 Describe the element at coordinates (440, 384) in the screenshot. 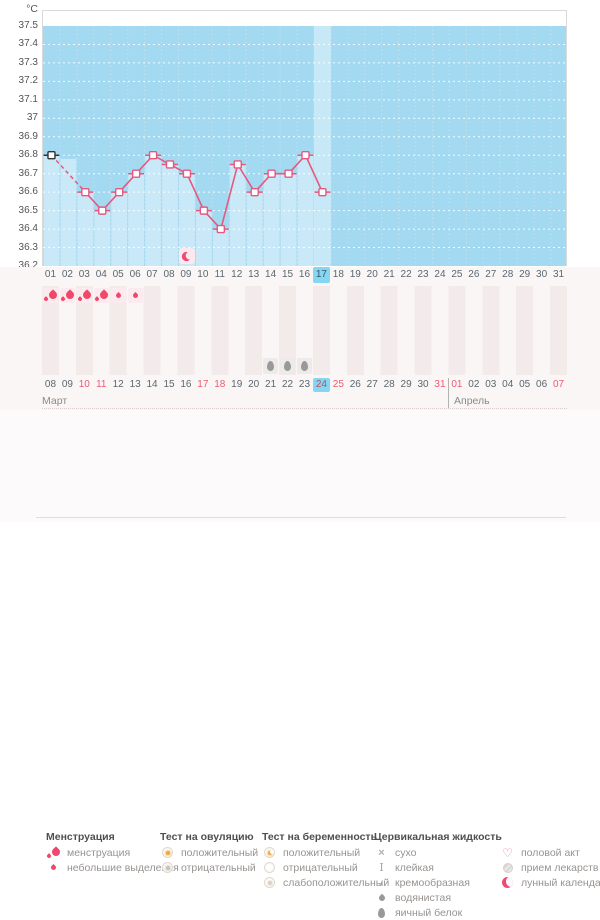

I see `calendar-date-cell: 31` at that location.